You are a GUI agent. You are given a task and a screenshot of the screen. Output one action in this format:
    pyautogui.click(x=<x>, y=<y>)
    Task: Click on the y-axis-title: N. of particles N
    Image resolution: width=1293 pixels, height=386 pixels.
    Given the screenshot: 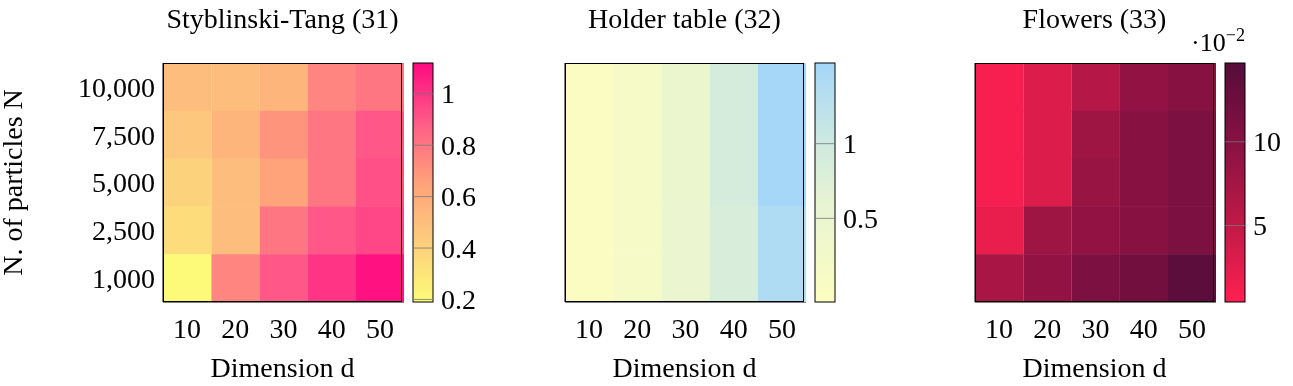 What is the action you would take?
    pyautogui.click(x=14, y=182)
    